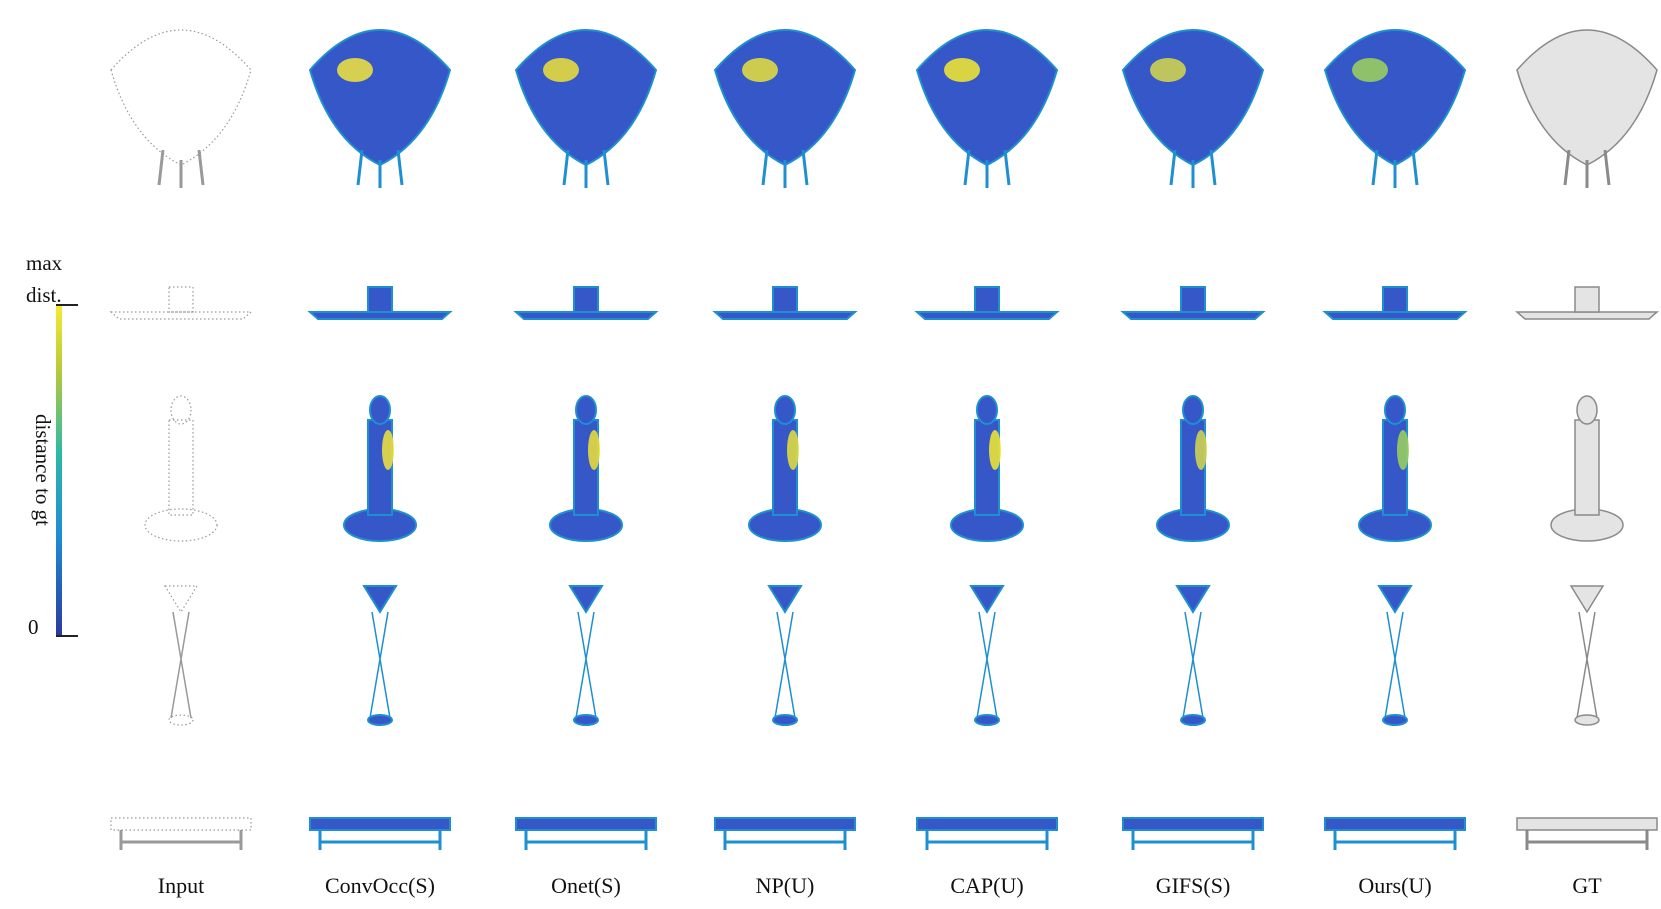 This screenshot has width=1661, height=909. What do you see at coordinates (1193, 885) in the screenshot?
I see `column-label: GIFS(S)` at bounding box center [1193, 885].